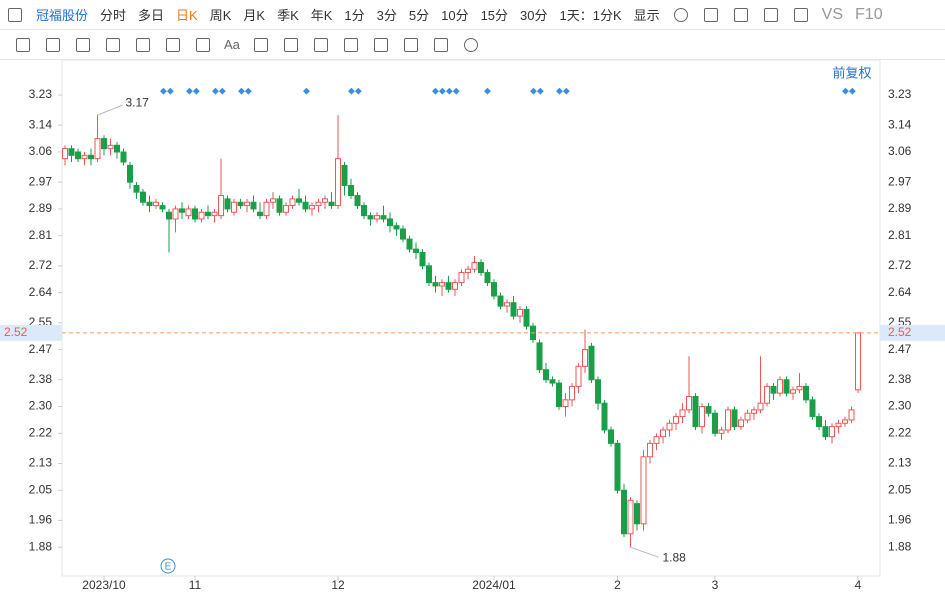  Describe the element at coordinates (290, 44) in the screenshot. I see `angle-tool` at that location.